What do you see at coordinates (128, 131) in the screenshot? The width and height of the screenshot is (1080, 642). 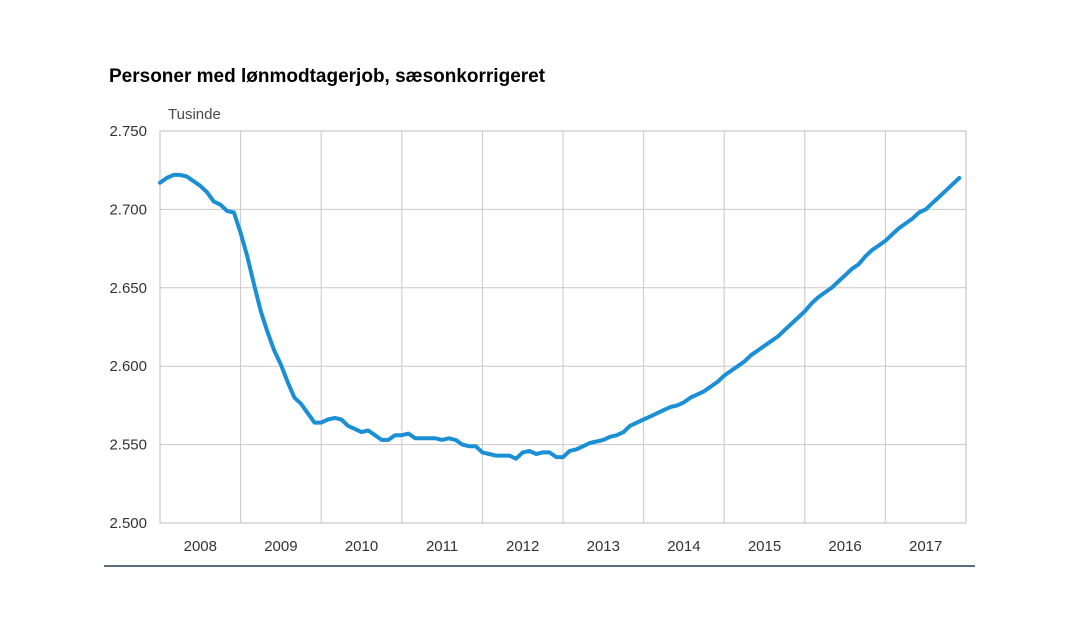 I see `y-tick-label: 2.750` at bounding box center [128, 131].